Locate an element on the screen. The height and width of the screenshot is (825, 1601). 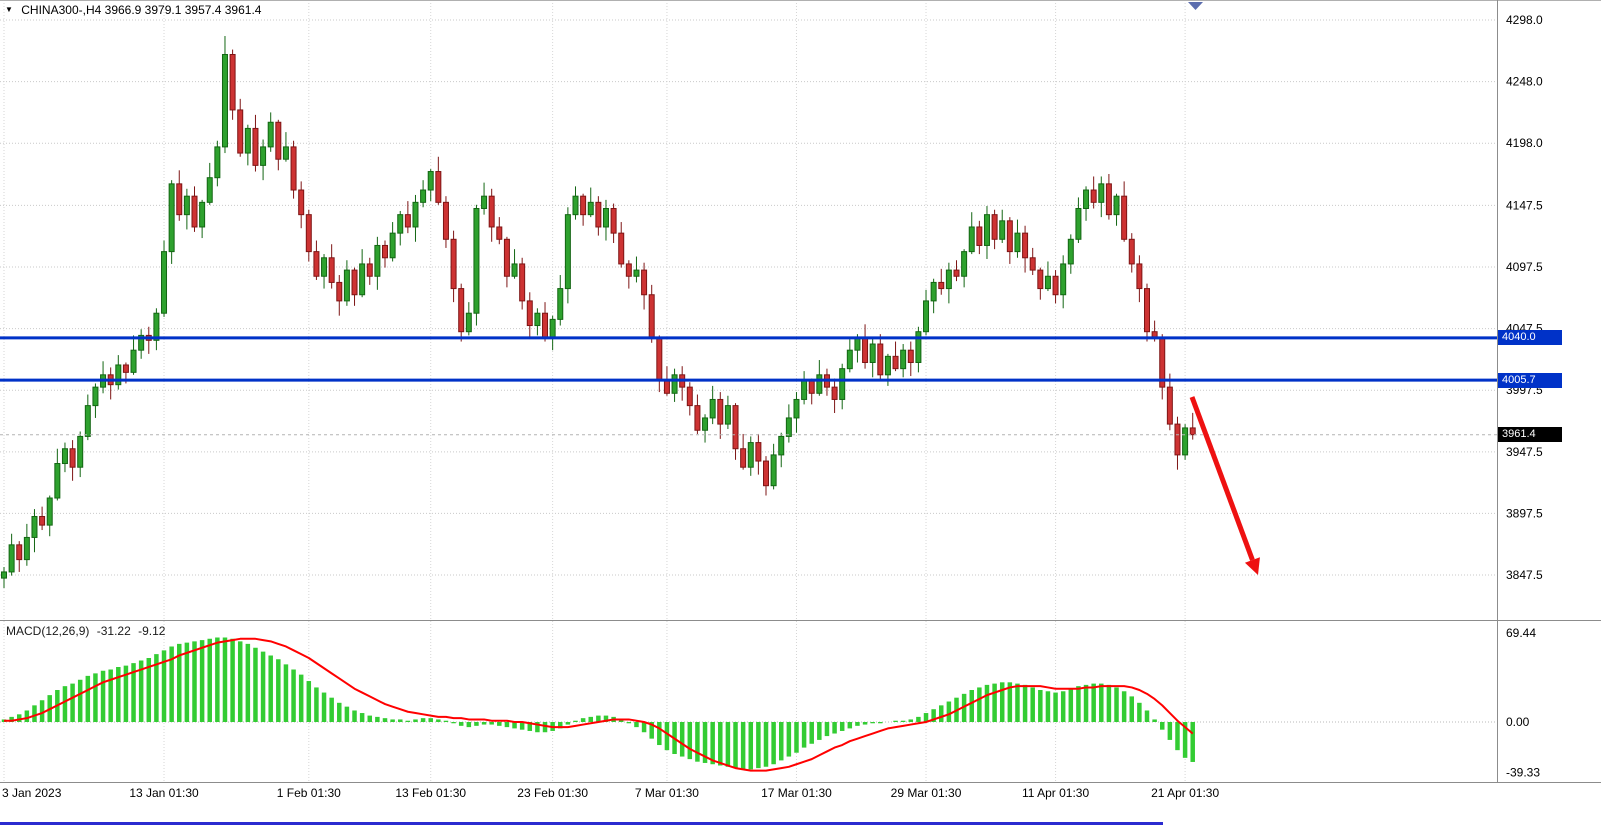
price-axis-label: 4147.5 is located at coordinates (1524, 205).